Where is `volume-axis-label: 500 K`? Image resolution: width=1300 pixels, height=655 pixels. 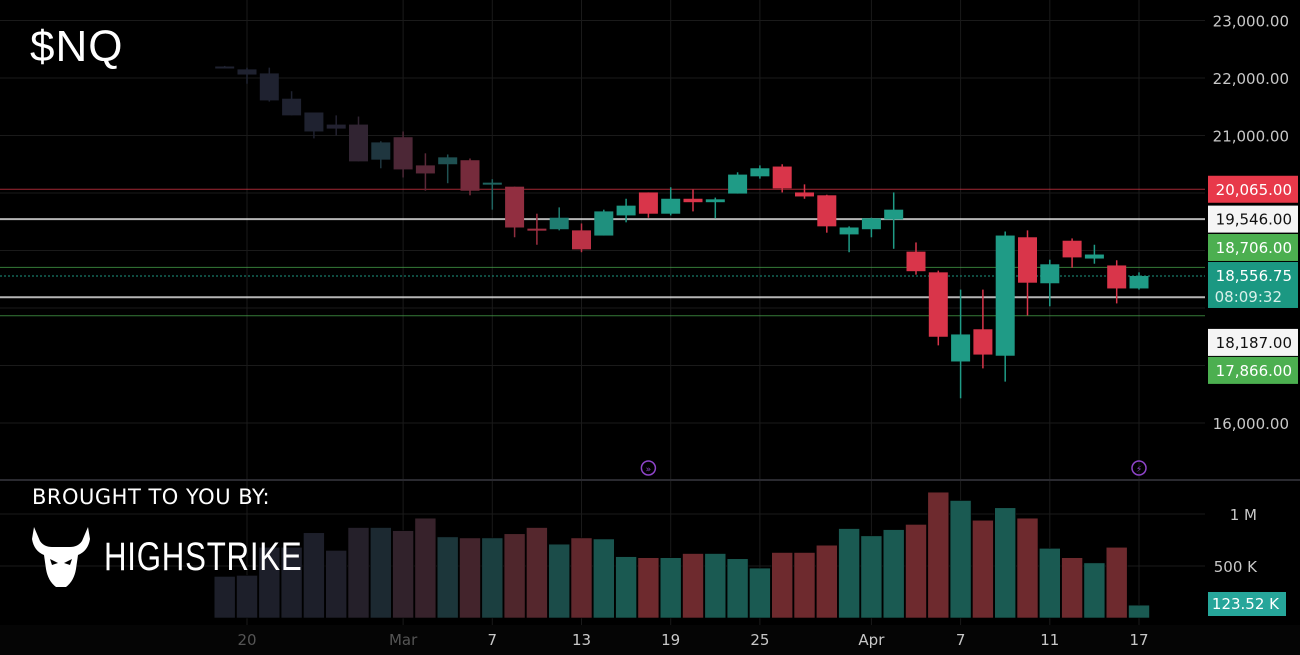
volume-axis-label: 500 K is located at coordinates (1236, 567).